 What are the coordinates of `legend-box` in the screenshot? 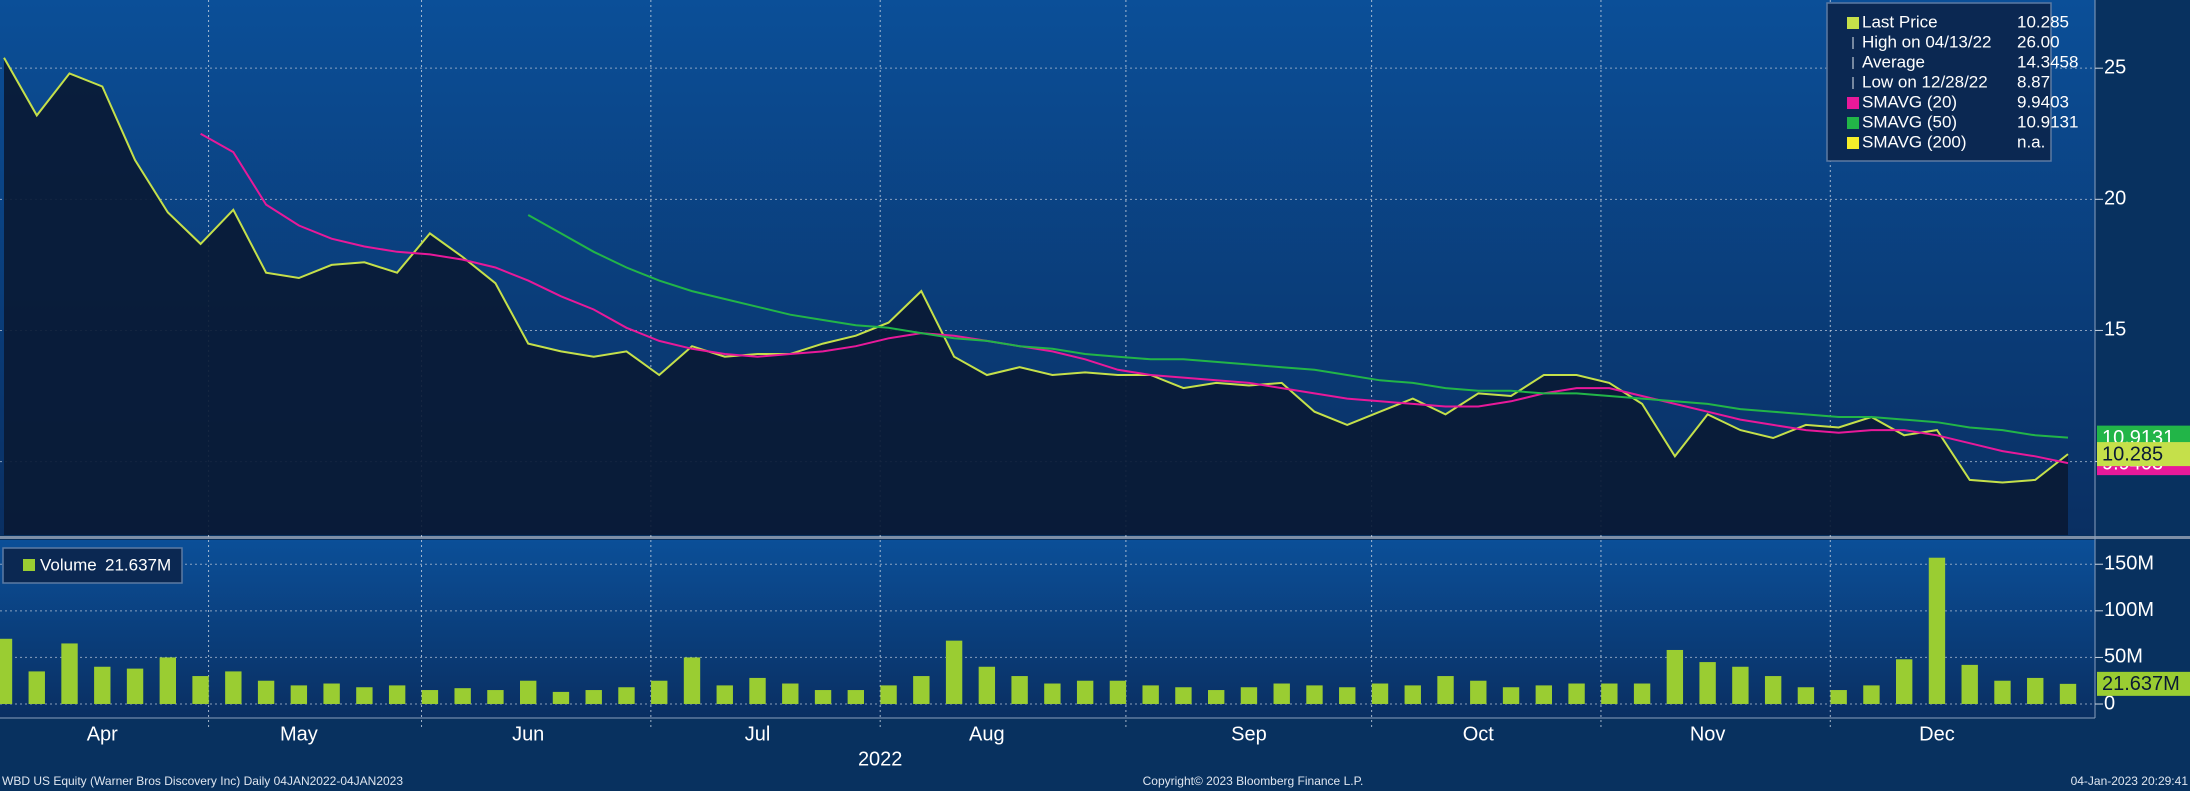 It's located at (1939, 82).